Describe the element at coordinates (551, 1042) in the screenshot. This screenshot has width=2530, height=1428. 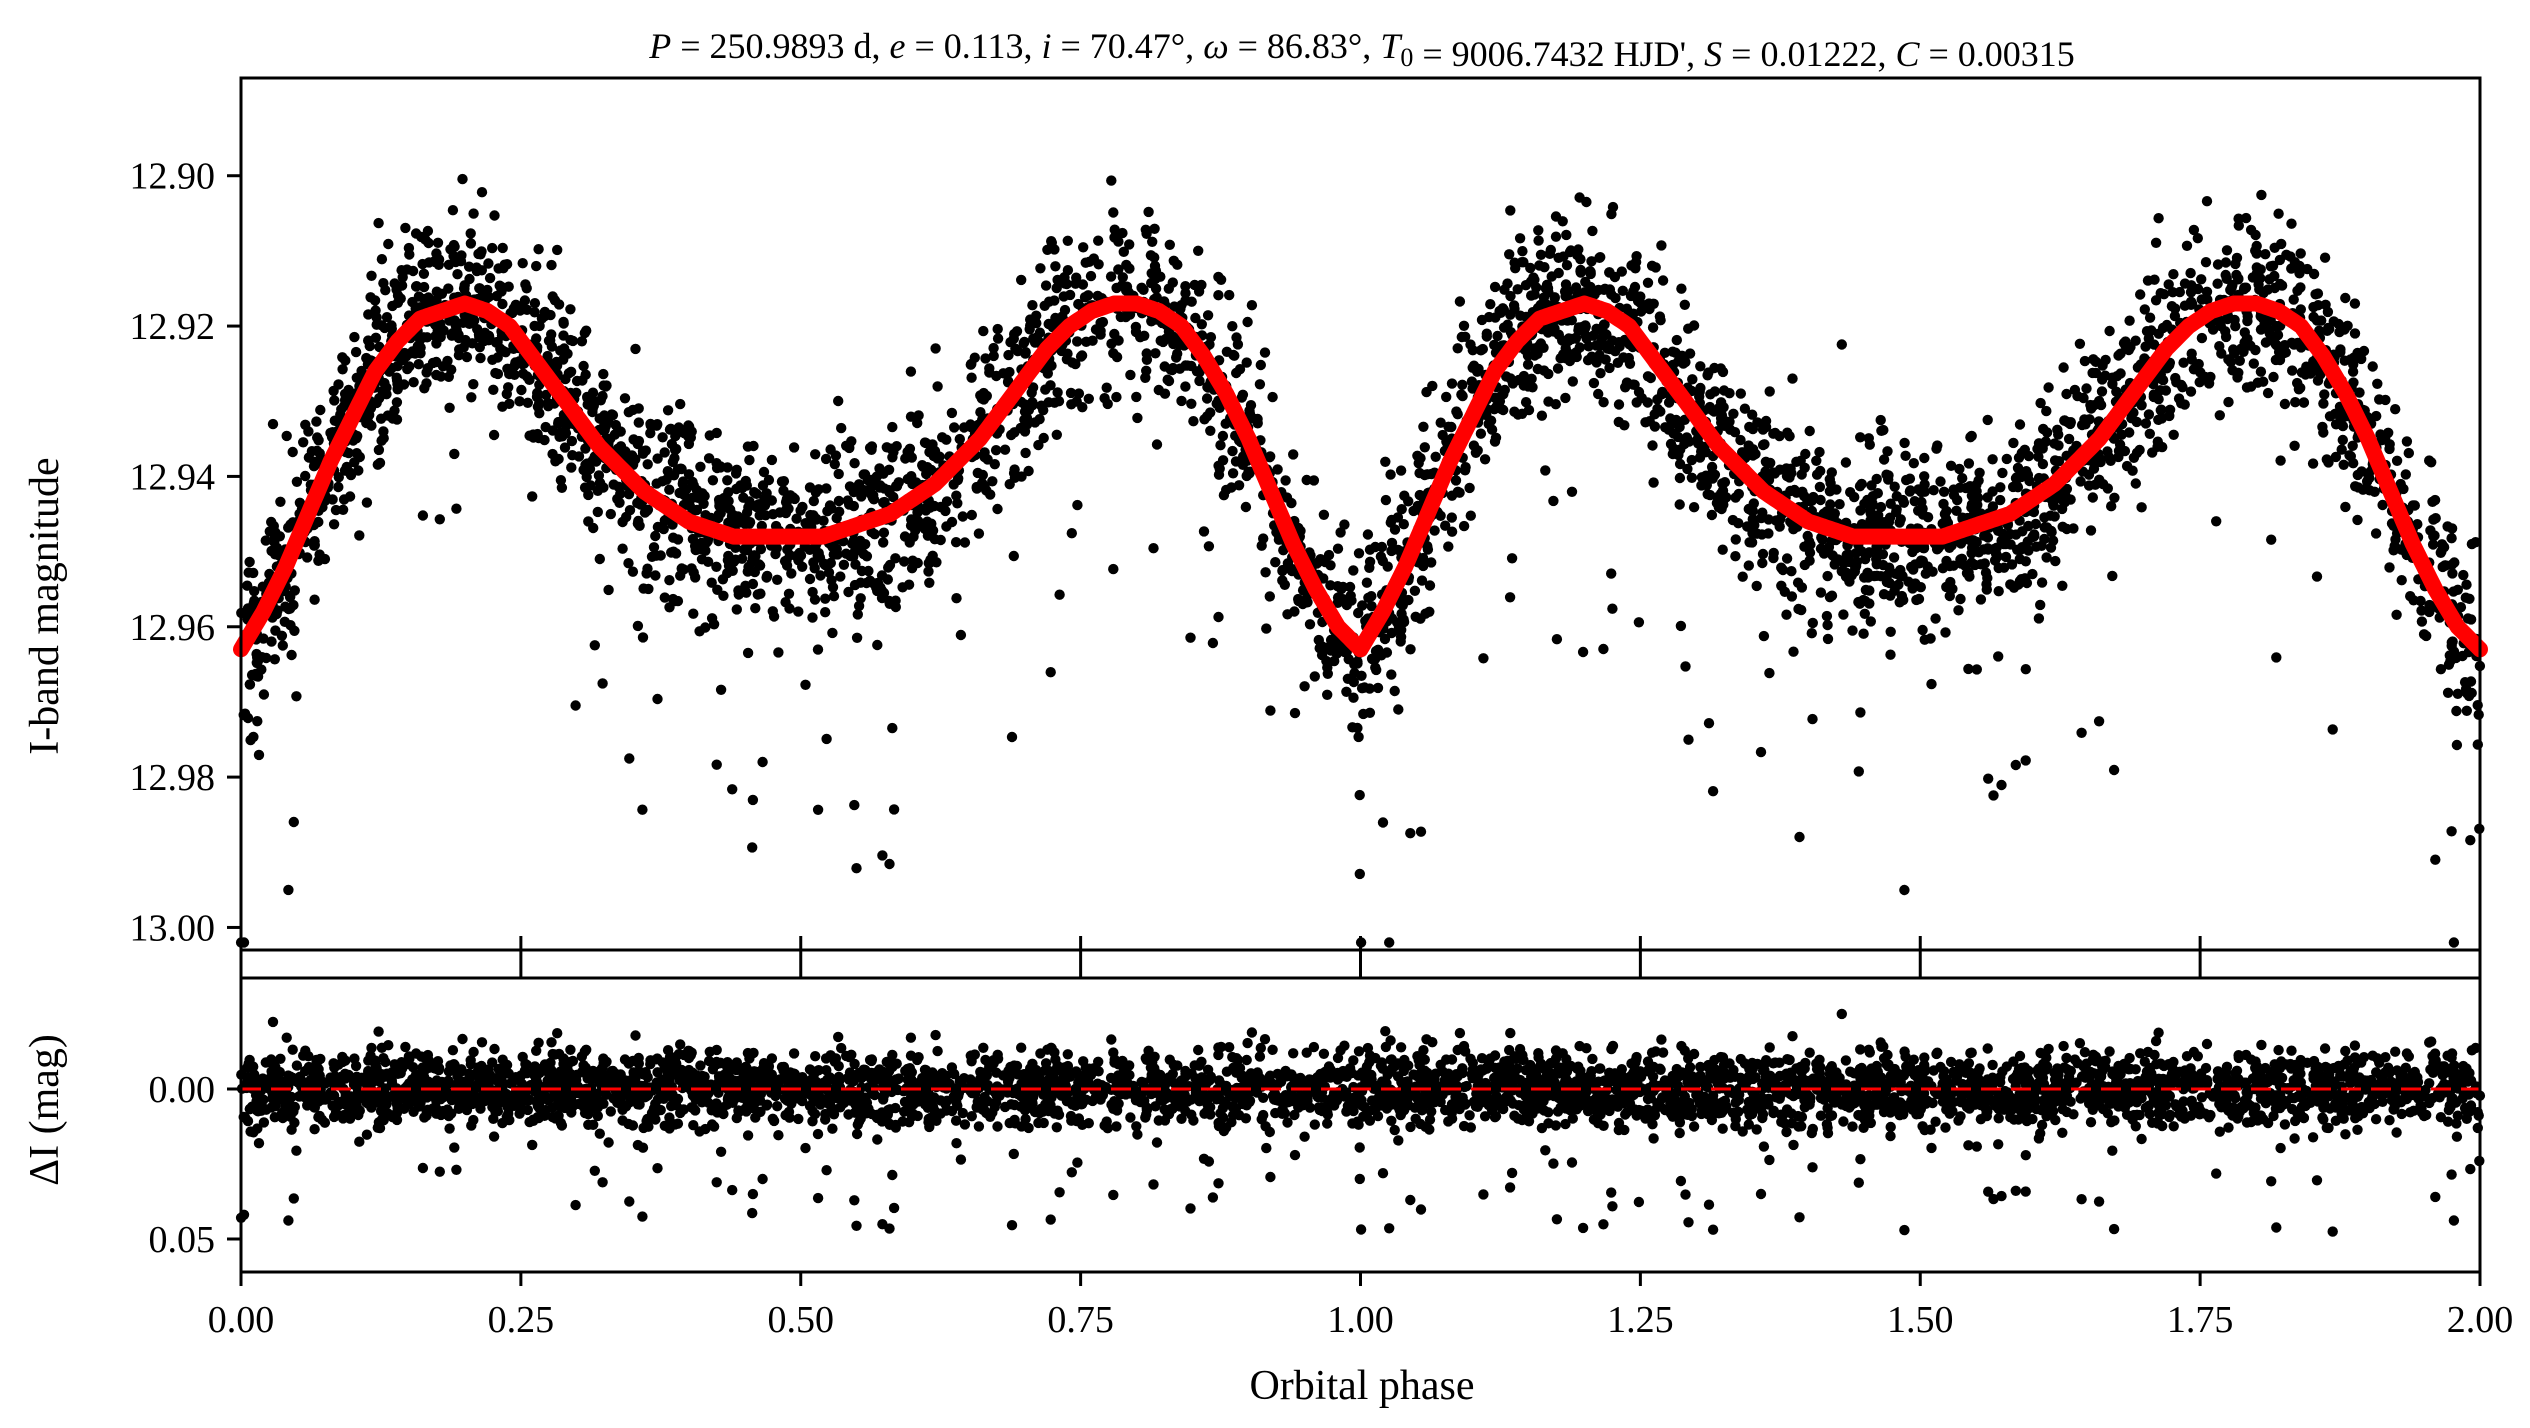
I see `residual-point` at that location.